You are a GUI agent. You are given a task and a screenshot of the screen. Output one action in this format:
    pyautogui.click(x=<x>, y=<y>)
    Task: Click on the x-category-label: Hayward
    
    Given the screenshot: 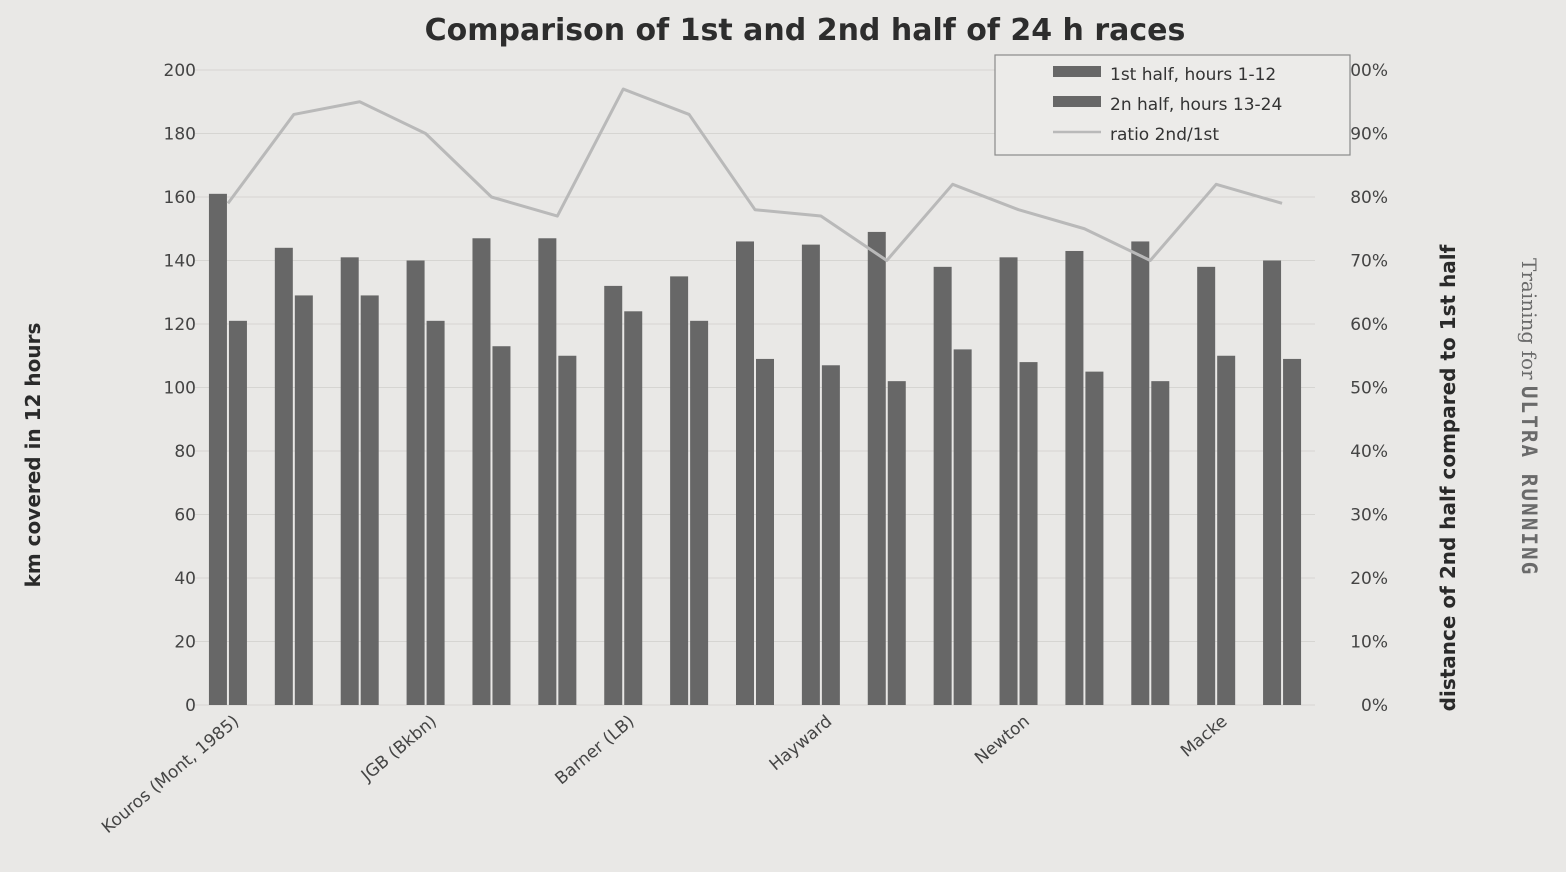 What is the action you would take?
    pyautogui.click(x=801, y=744)
    